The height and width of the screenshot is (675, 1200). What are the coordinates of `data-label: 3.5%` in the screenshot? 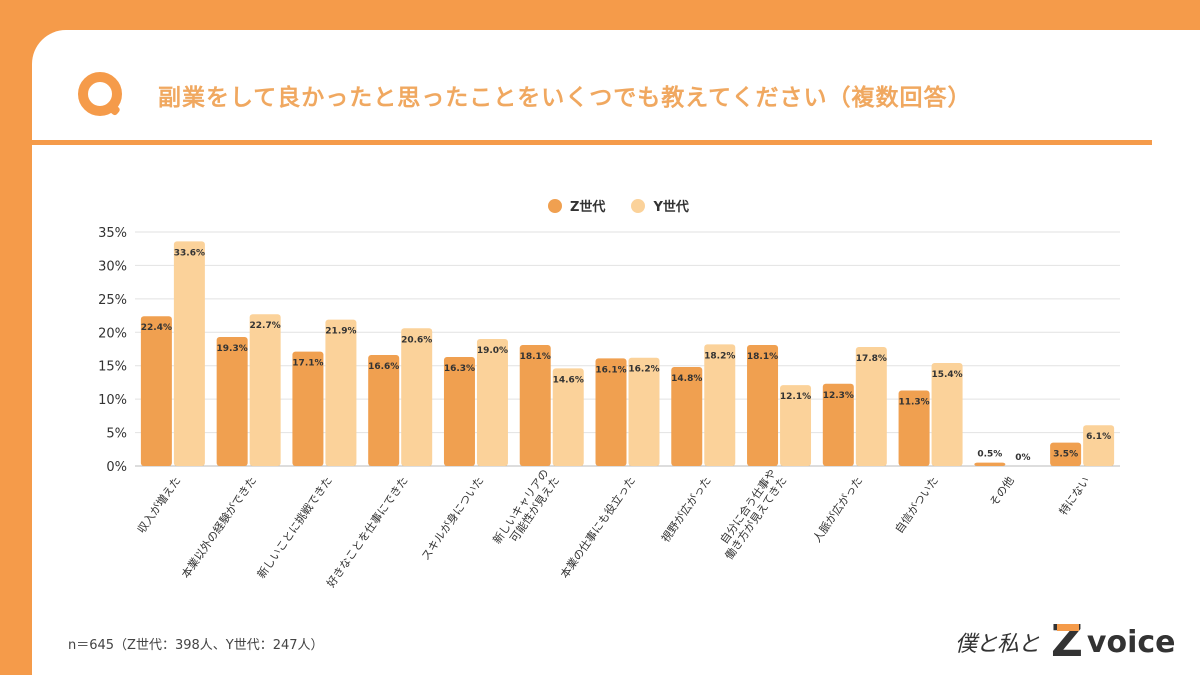 It's located at (1065, 455).